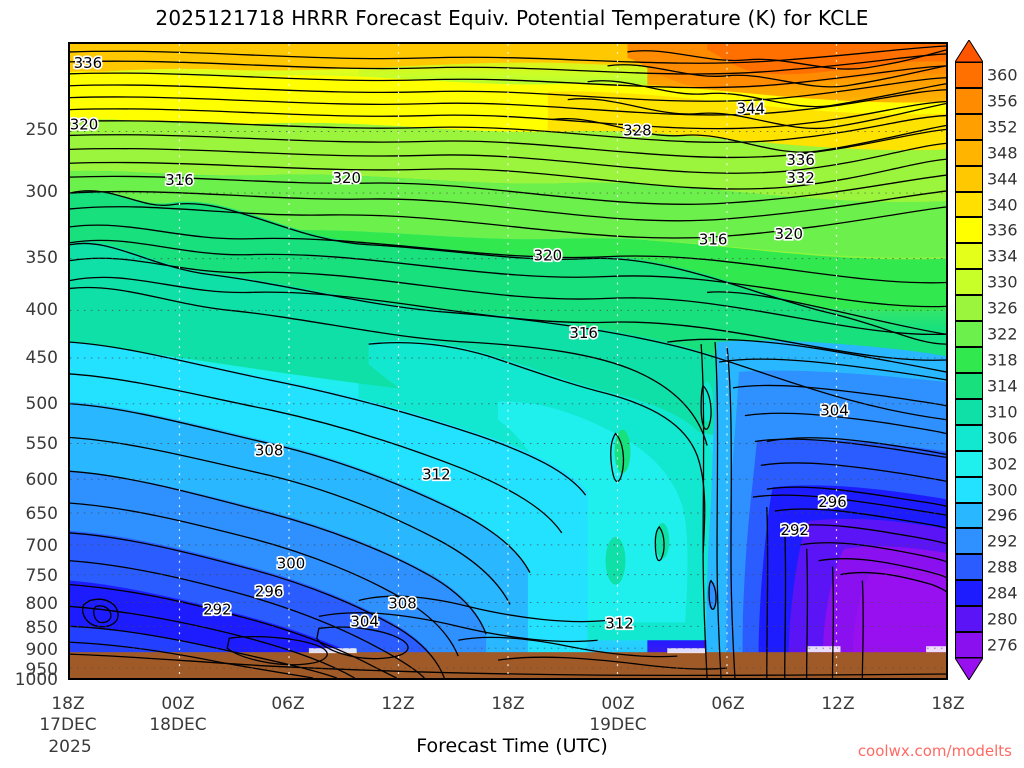  I want to click on y-tick-label: 600, so click(41, 480).